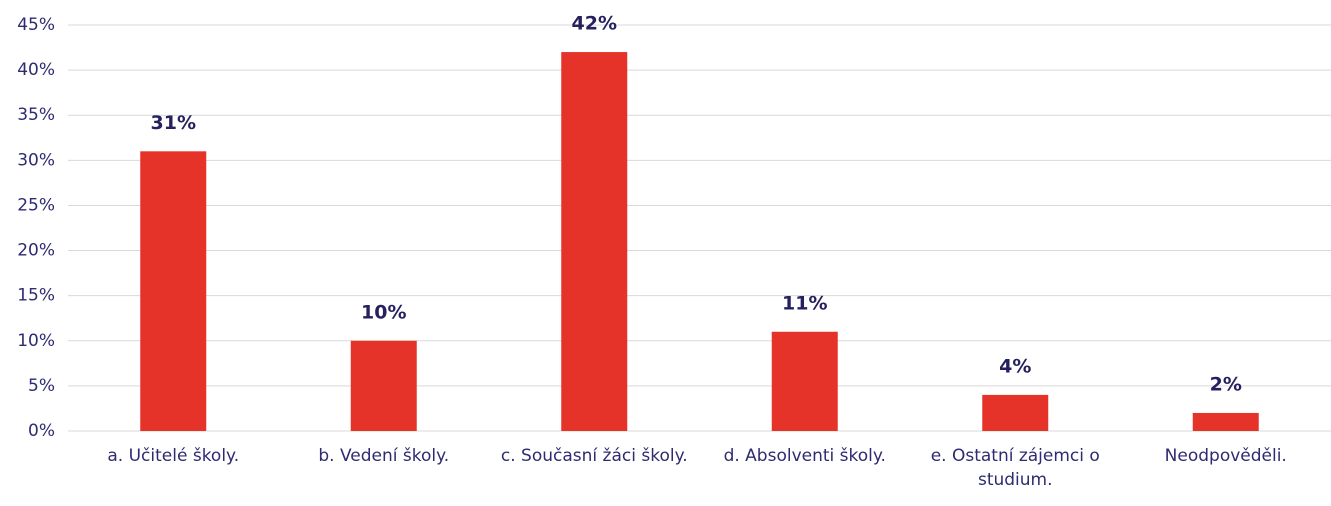  I want to click on y-tick-label: 35%, so click(36, 115).